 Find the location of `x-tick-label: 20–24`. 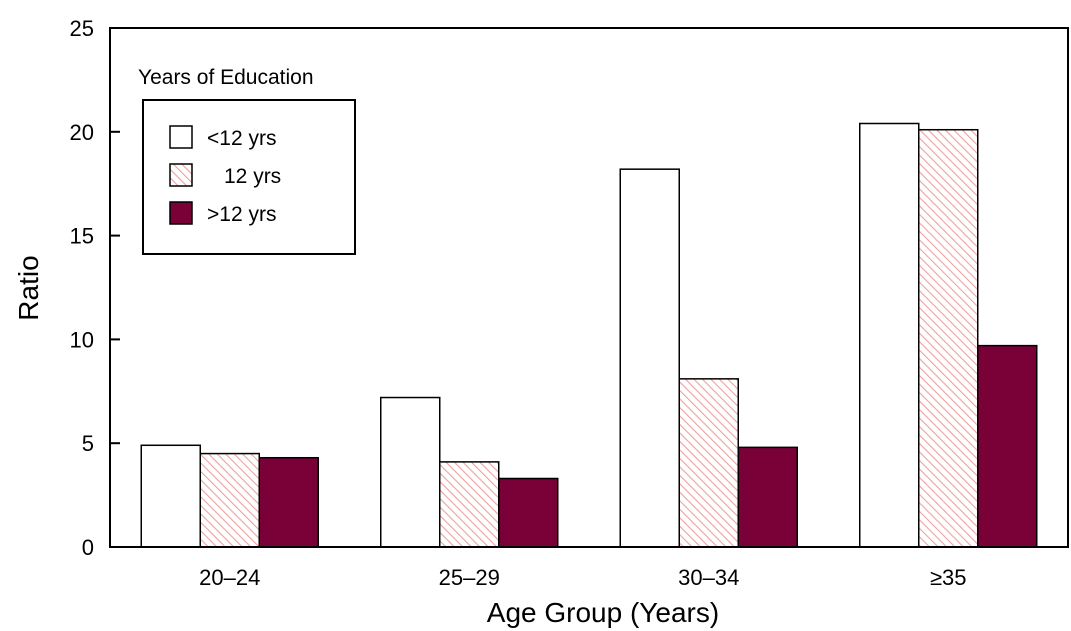

x-tick-label: 20–24 is located at coordinates (229, 577).